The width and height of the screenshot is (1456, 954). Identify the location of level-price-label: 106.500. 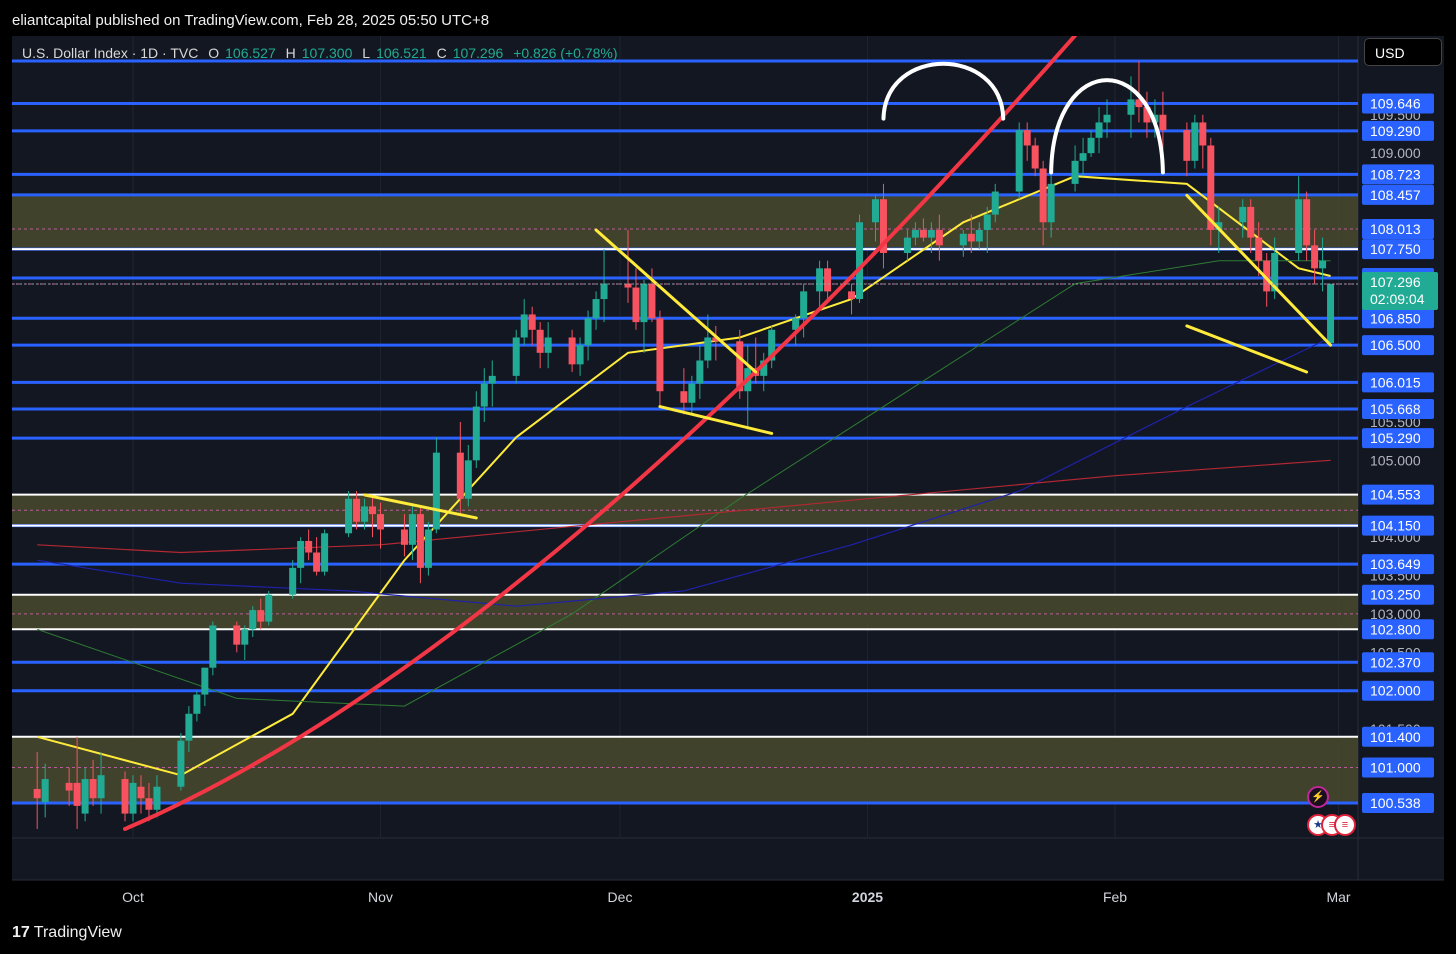
(1395, 345).